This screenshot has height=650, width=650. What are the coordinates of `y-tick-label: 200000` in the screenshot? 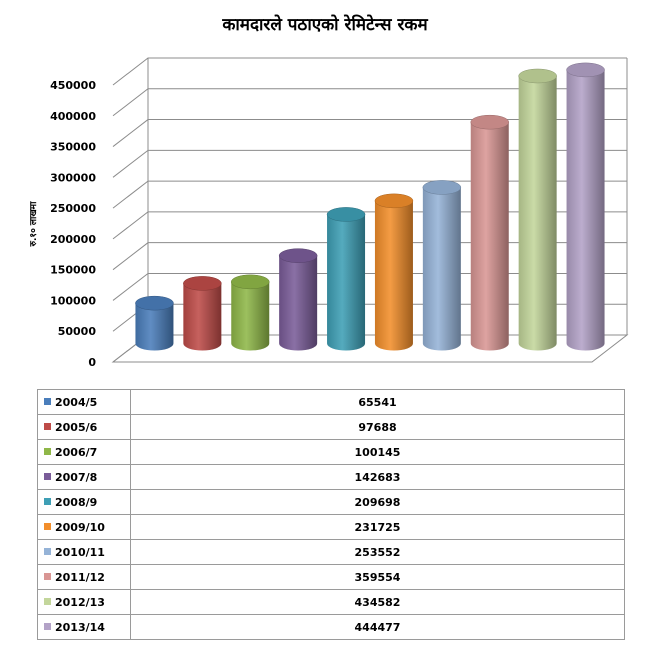 It's located at (73, 239).